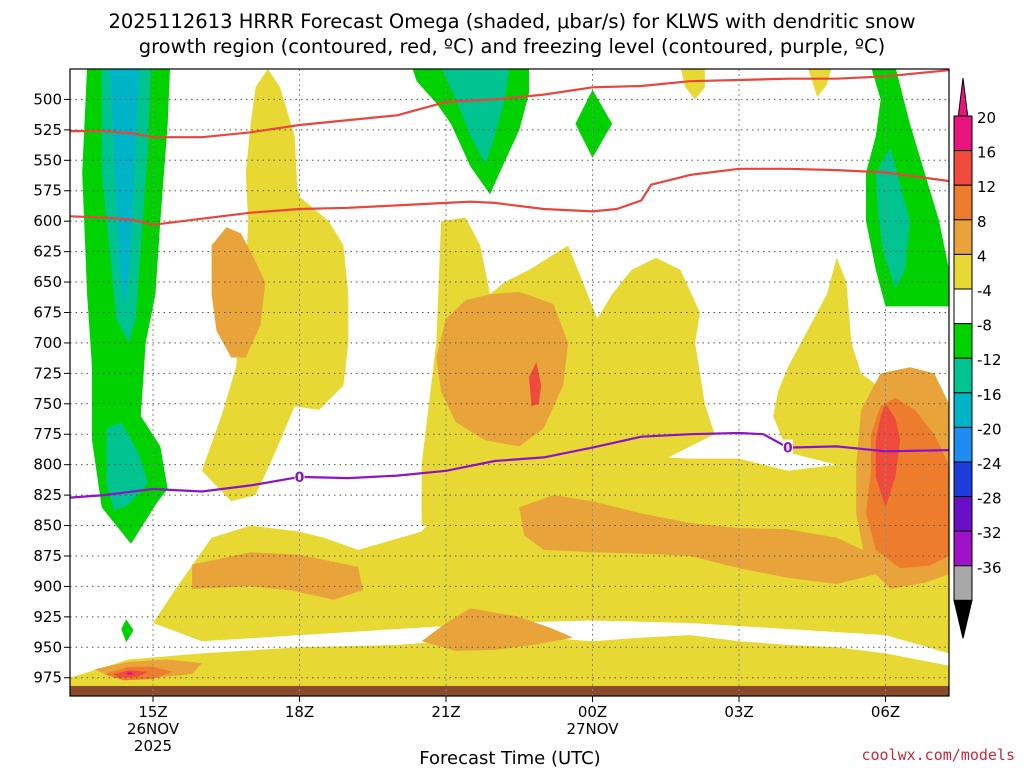 The height and width of the screenshot is (768, 1024). What do you see at coordinates (47, 130) in the screenshot?
I see `y-tick-label: 525` at bounding box center [47, 130].